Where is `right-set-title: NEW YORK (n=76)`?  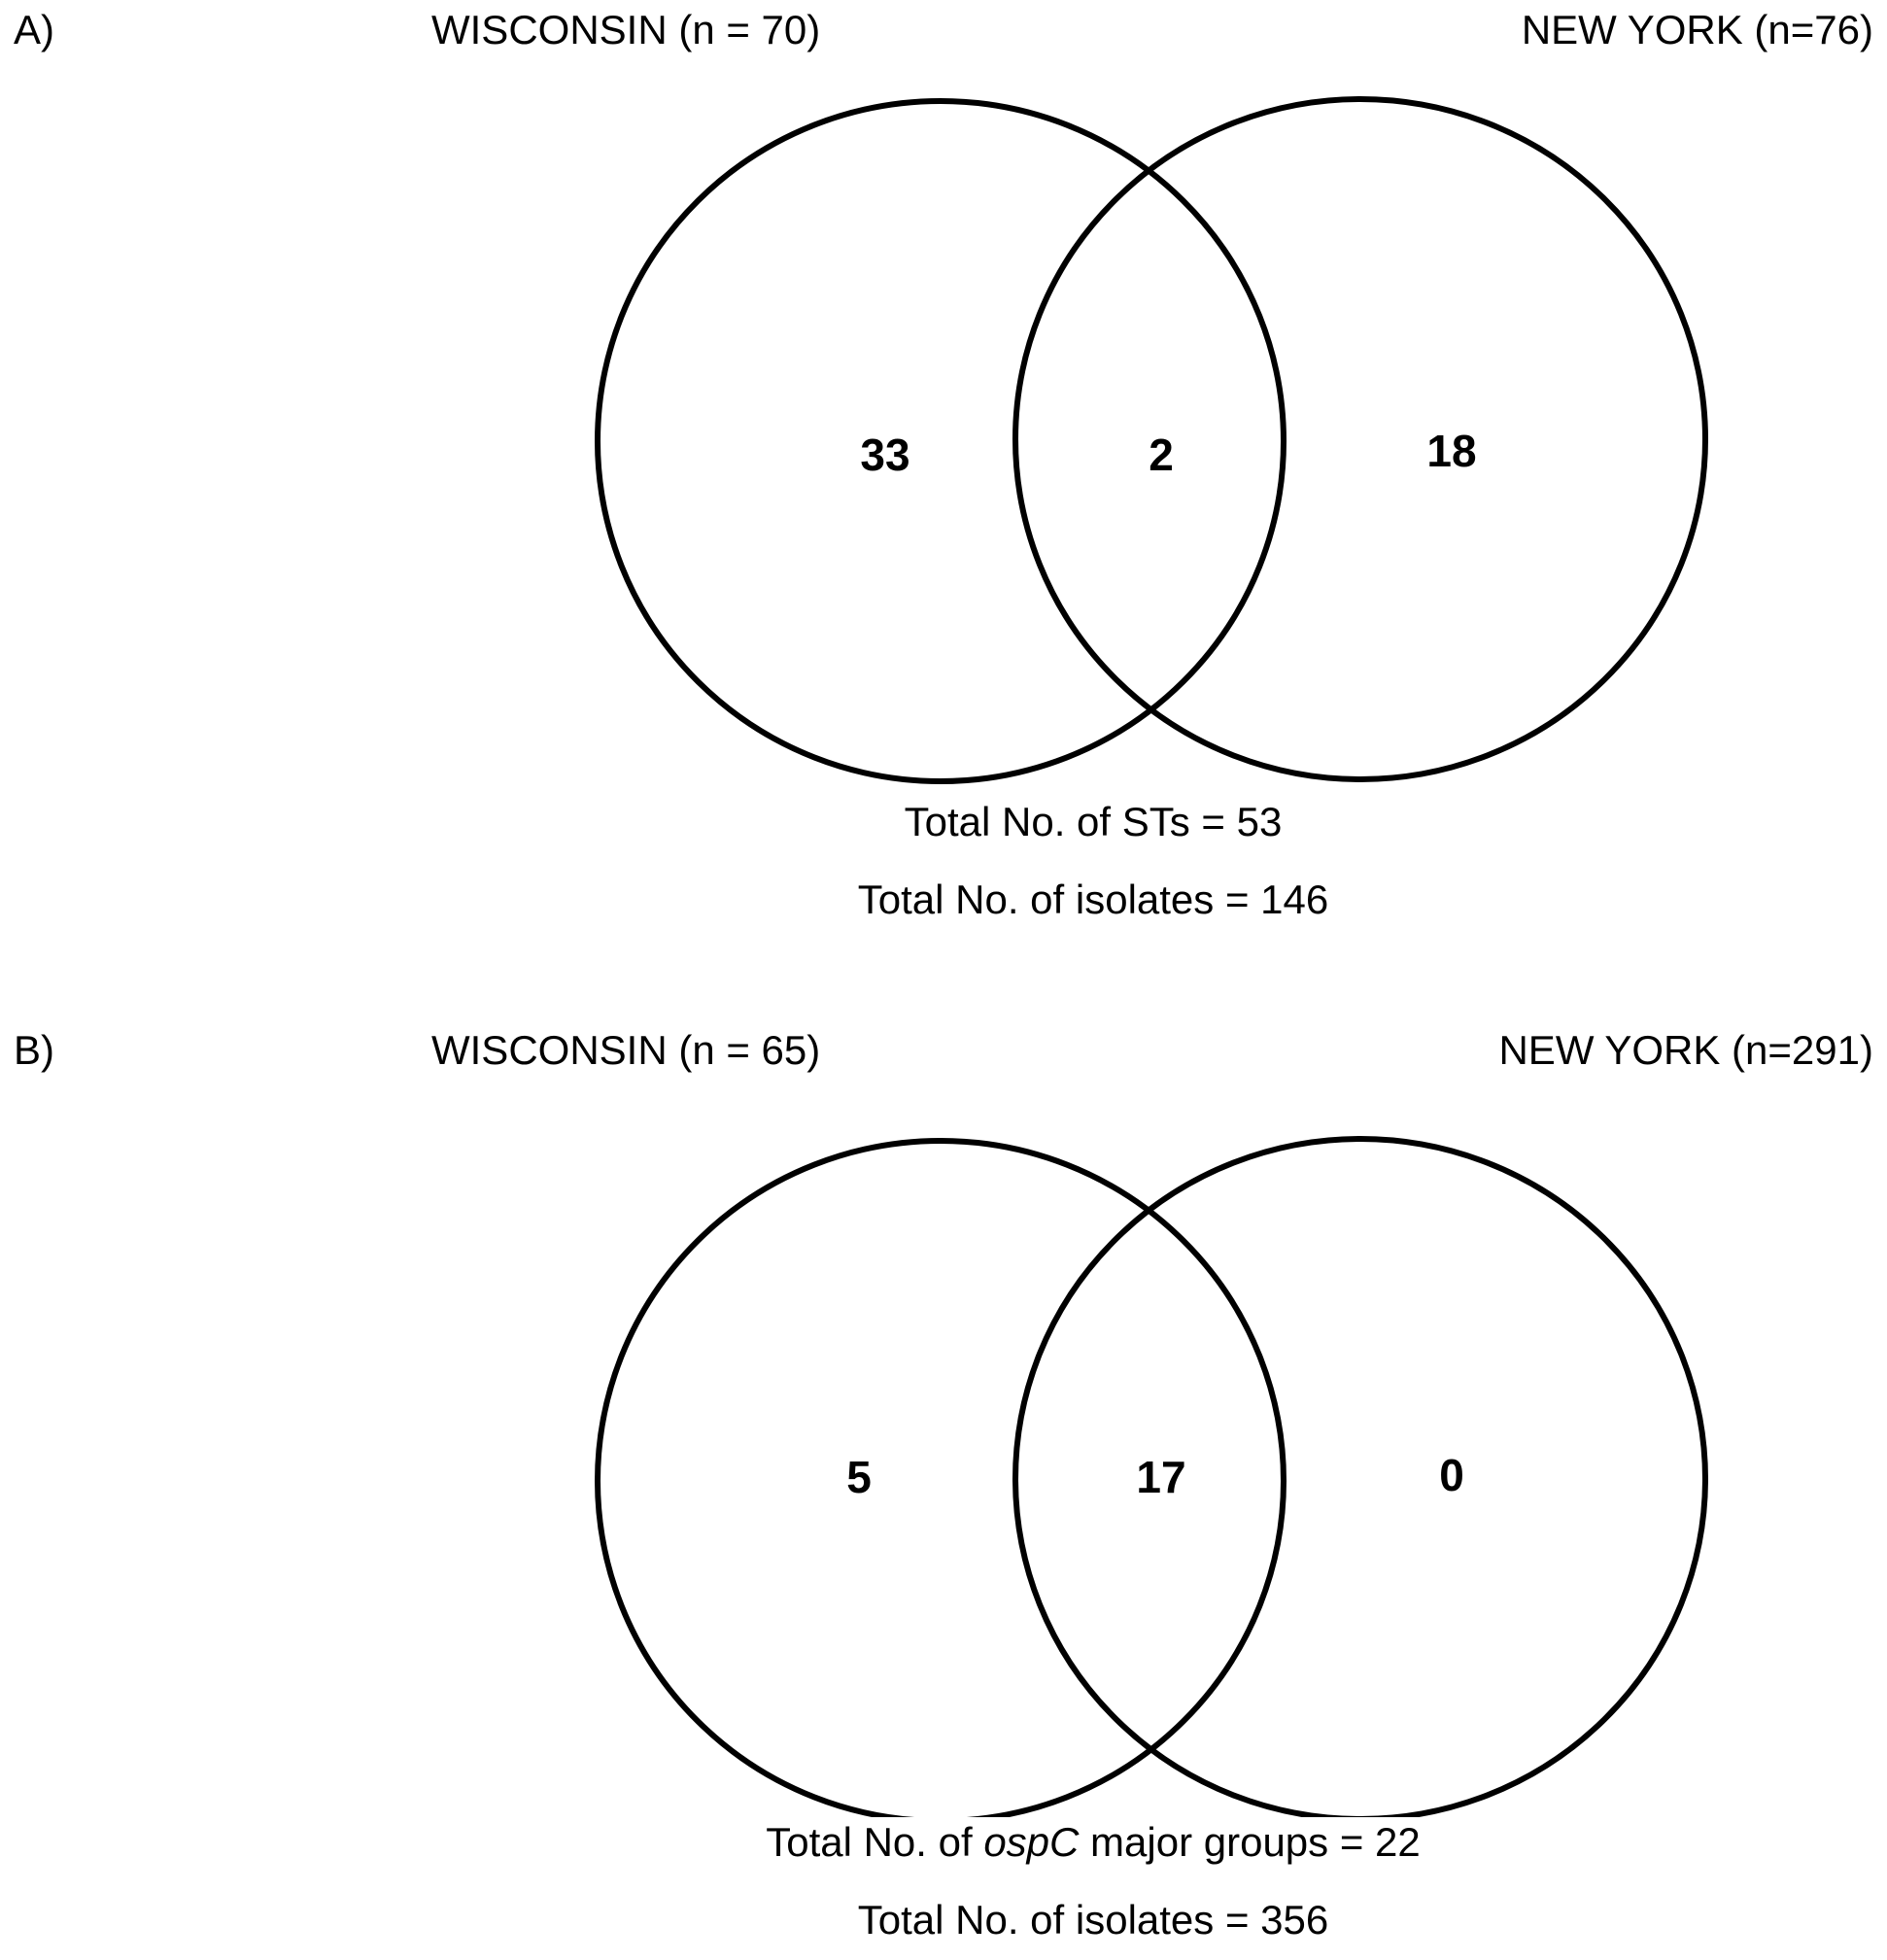
right-set-title: NEW YORK (n=76) is located at coordinates (1697, 29).